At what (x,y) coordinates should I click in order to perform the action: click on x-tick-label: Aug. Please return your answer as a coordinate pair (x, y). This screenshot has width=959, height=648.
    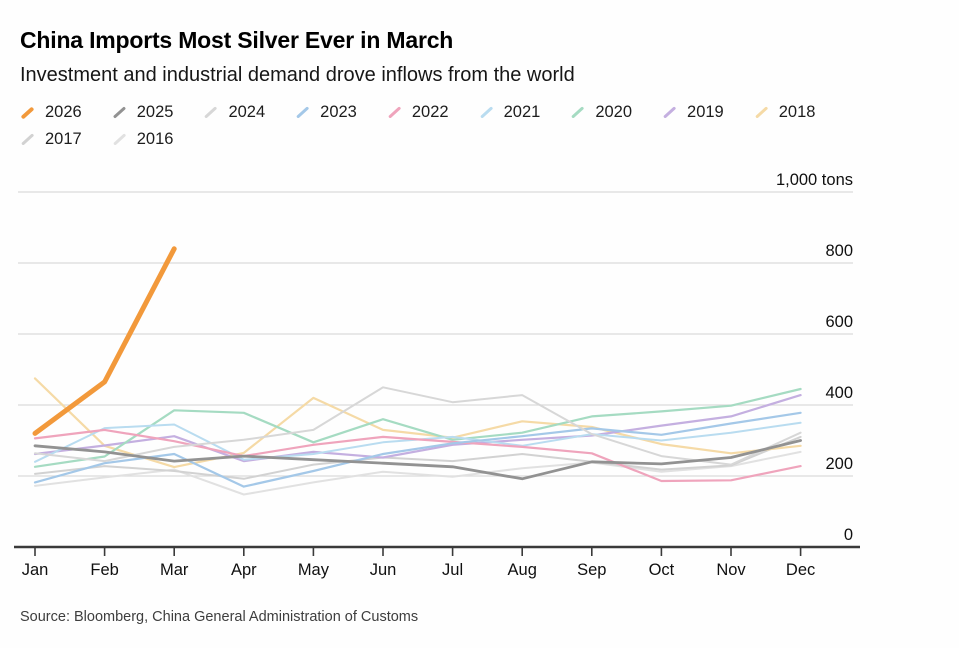
    Looking at the image, I should click on (522, 570).